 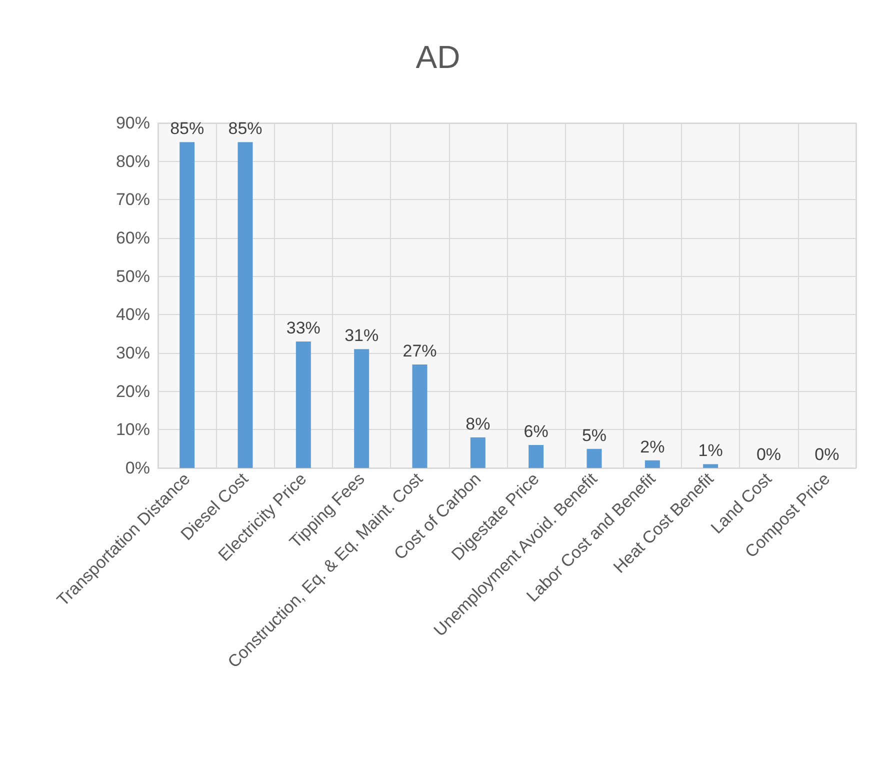 I want to click on y-tick-label: 10%, so click(x=133, y=430).